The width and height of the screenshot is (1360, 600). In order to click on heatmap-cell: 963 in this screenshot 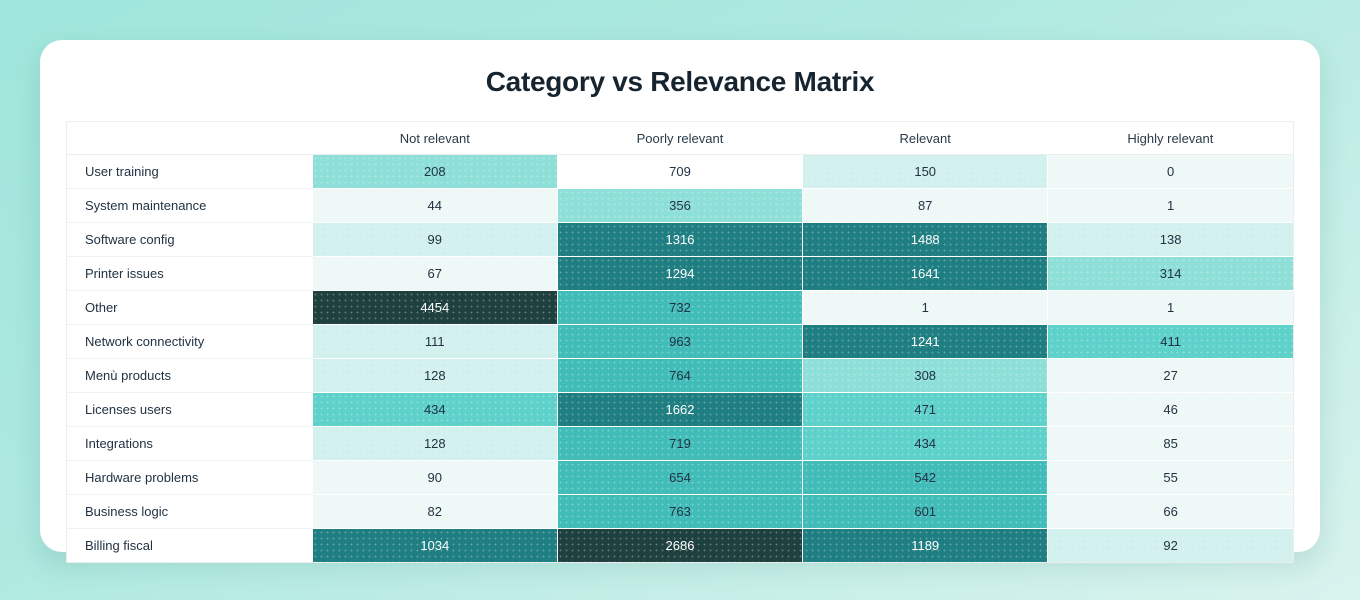, I will do `click(679, 341)`.